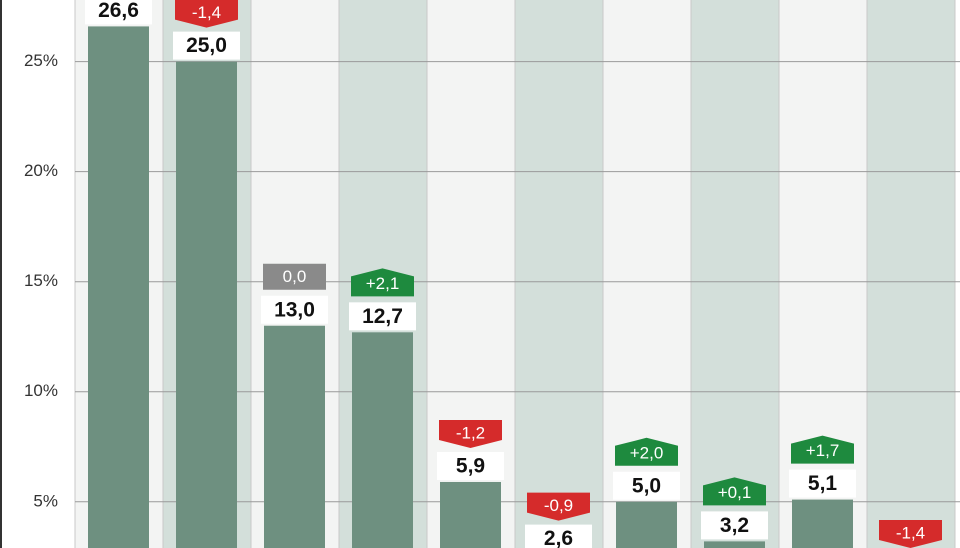 The width and height of the screenshot is (960, 548). I want to click on change-label: -1,2, so click(470, 432).